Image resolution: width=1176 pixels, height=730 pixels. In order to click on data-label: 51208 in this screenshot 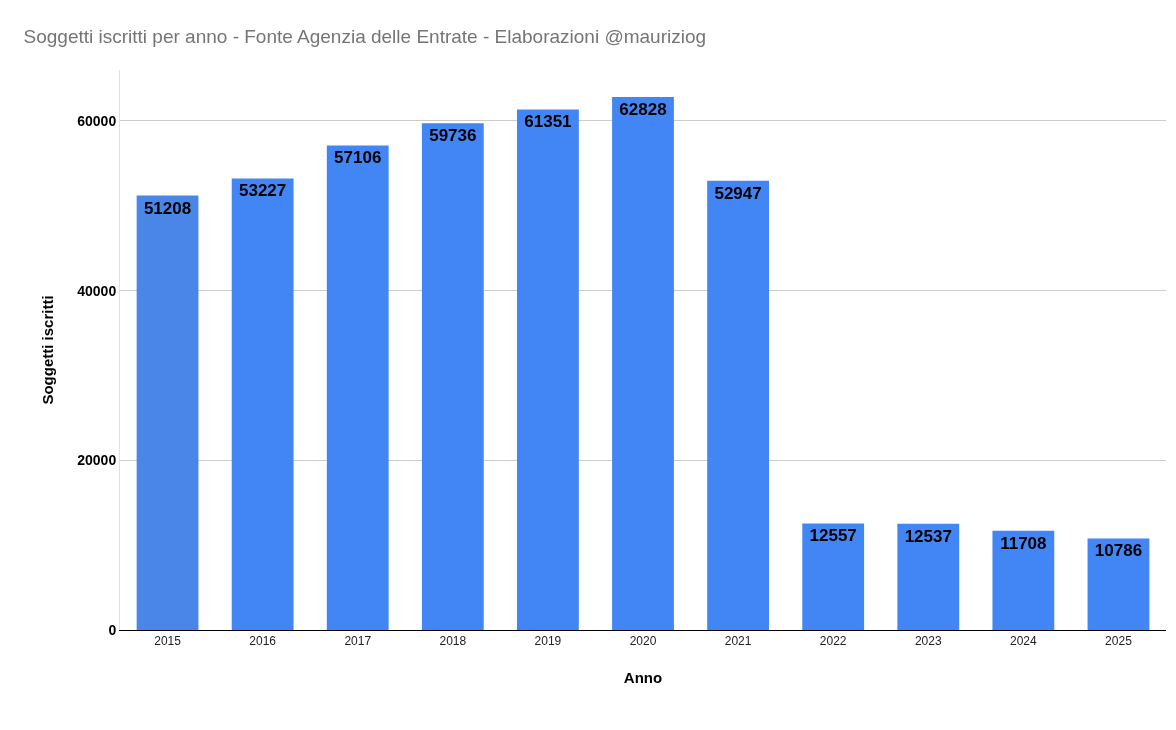, I will do `click(167, 208)`.